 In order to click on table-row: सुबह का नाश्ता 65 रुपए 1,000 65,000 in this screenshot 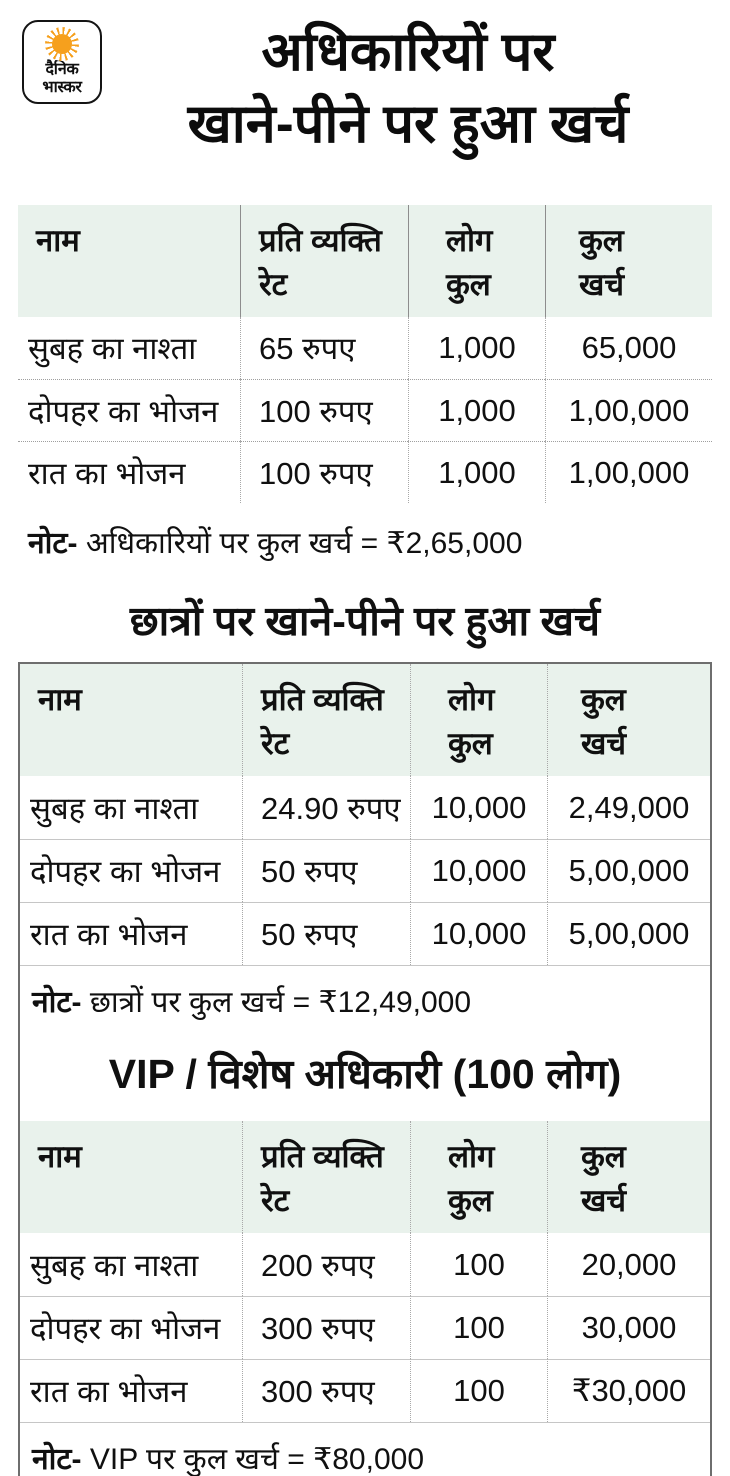, I will do `click(365, 348)`.